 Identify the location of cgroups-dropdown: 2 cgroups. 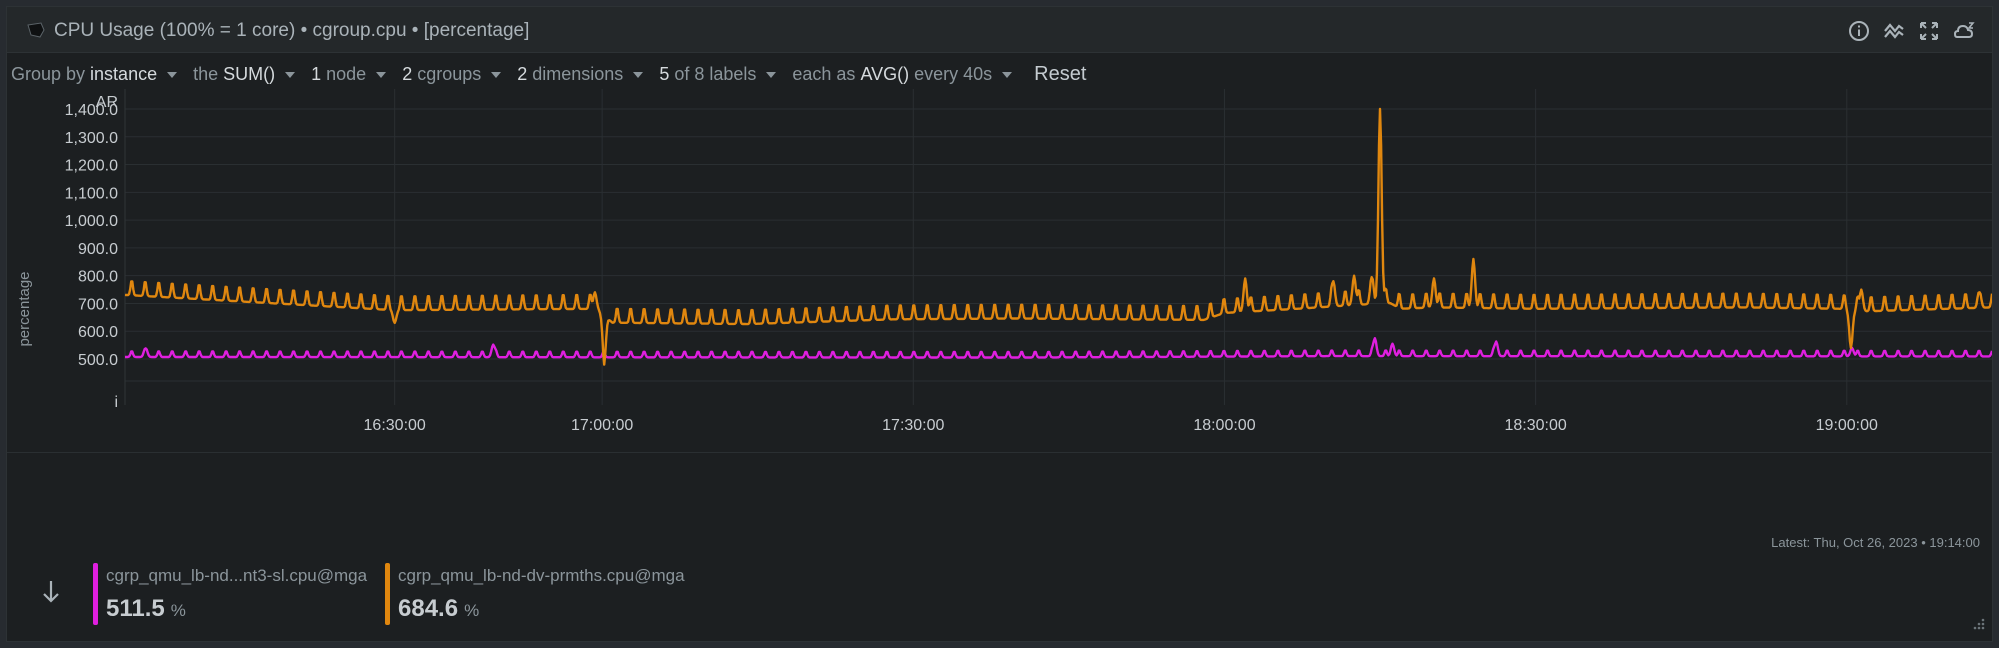
(452, 74).